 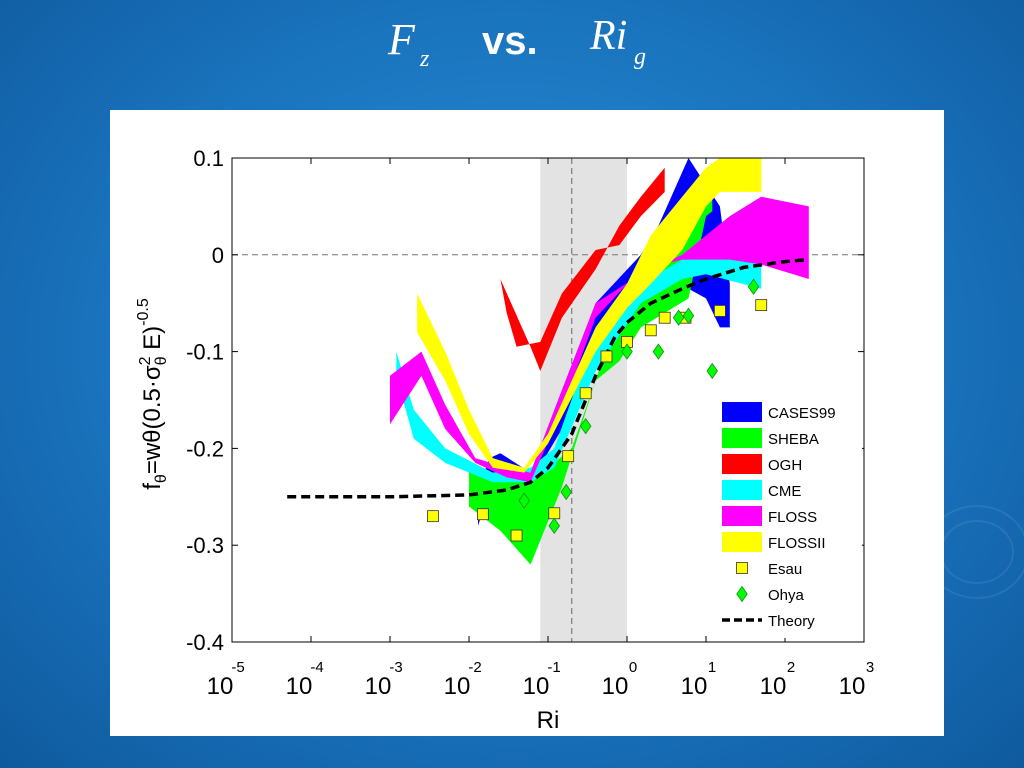 I want to click on legend-label: CASES99, so click(x=802, y=413).